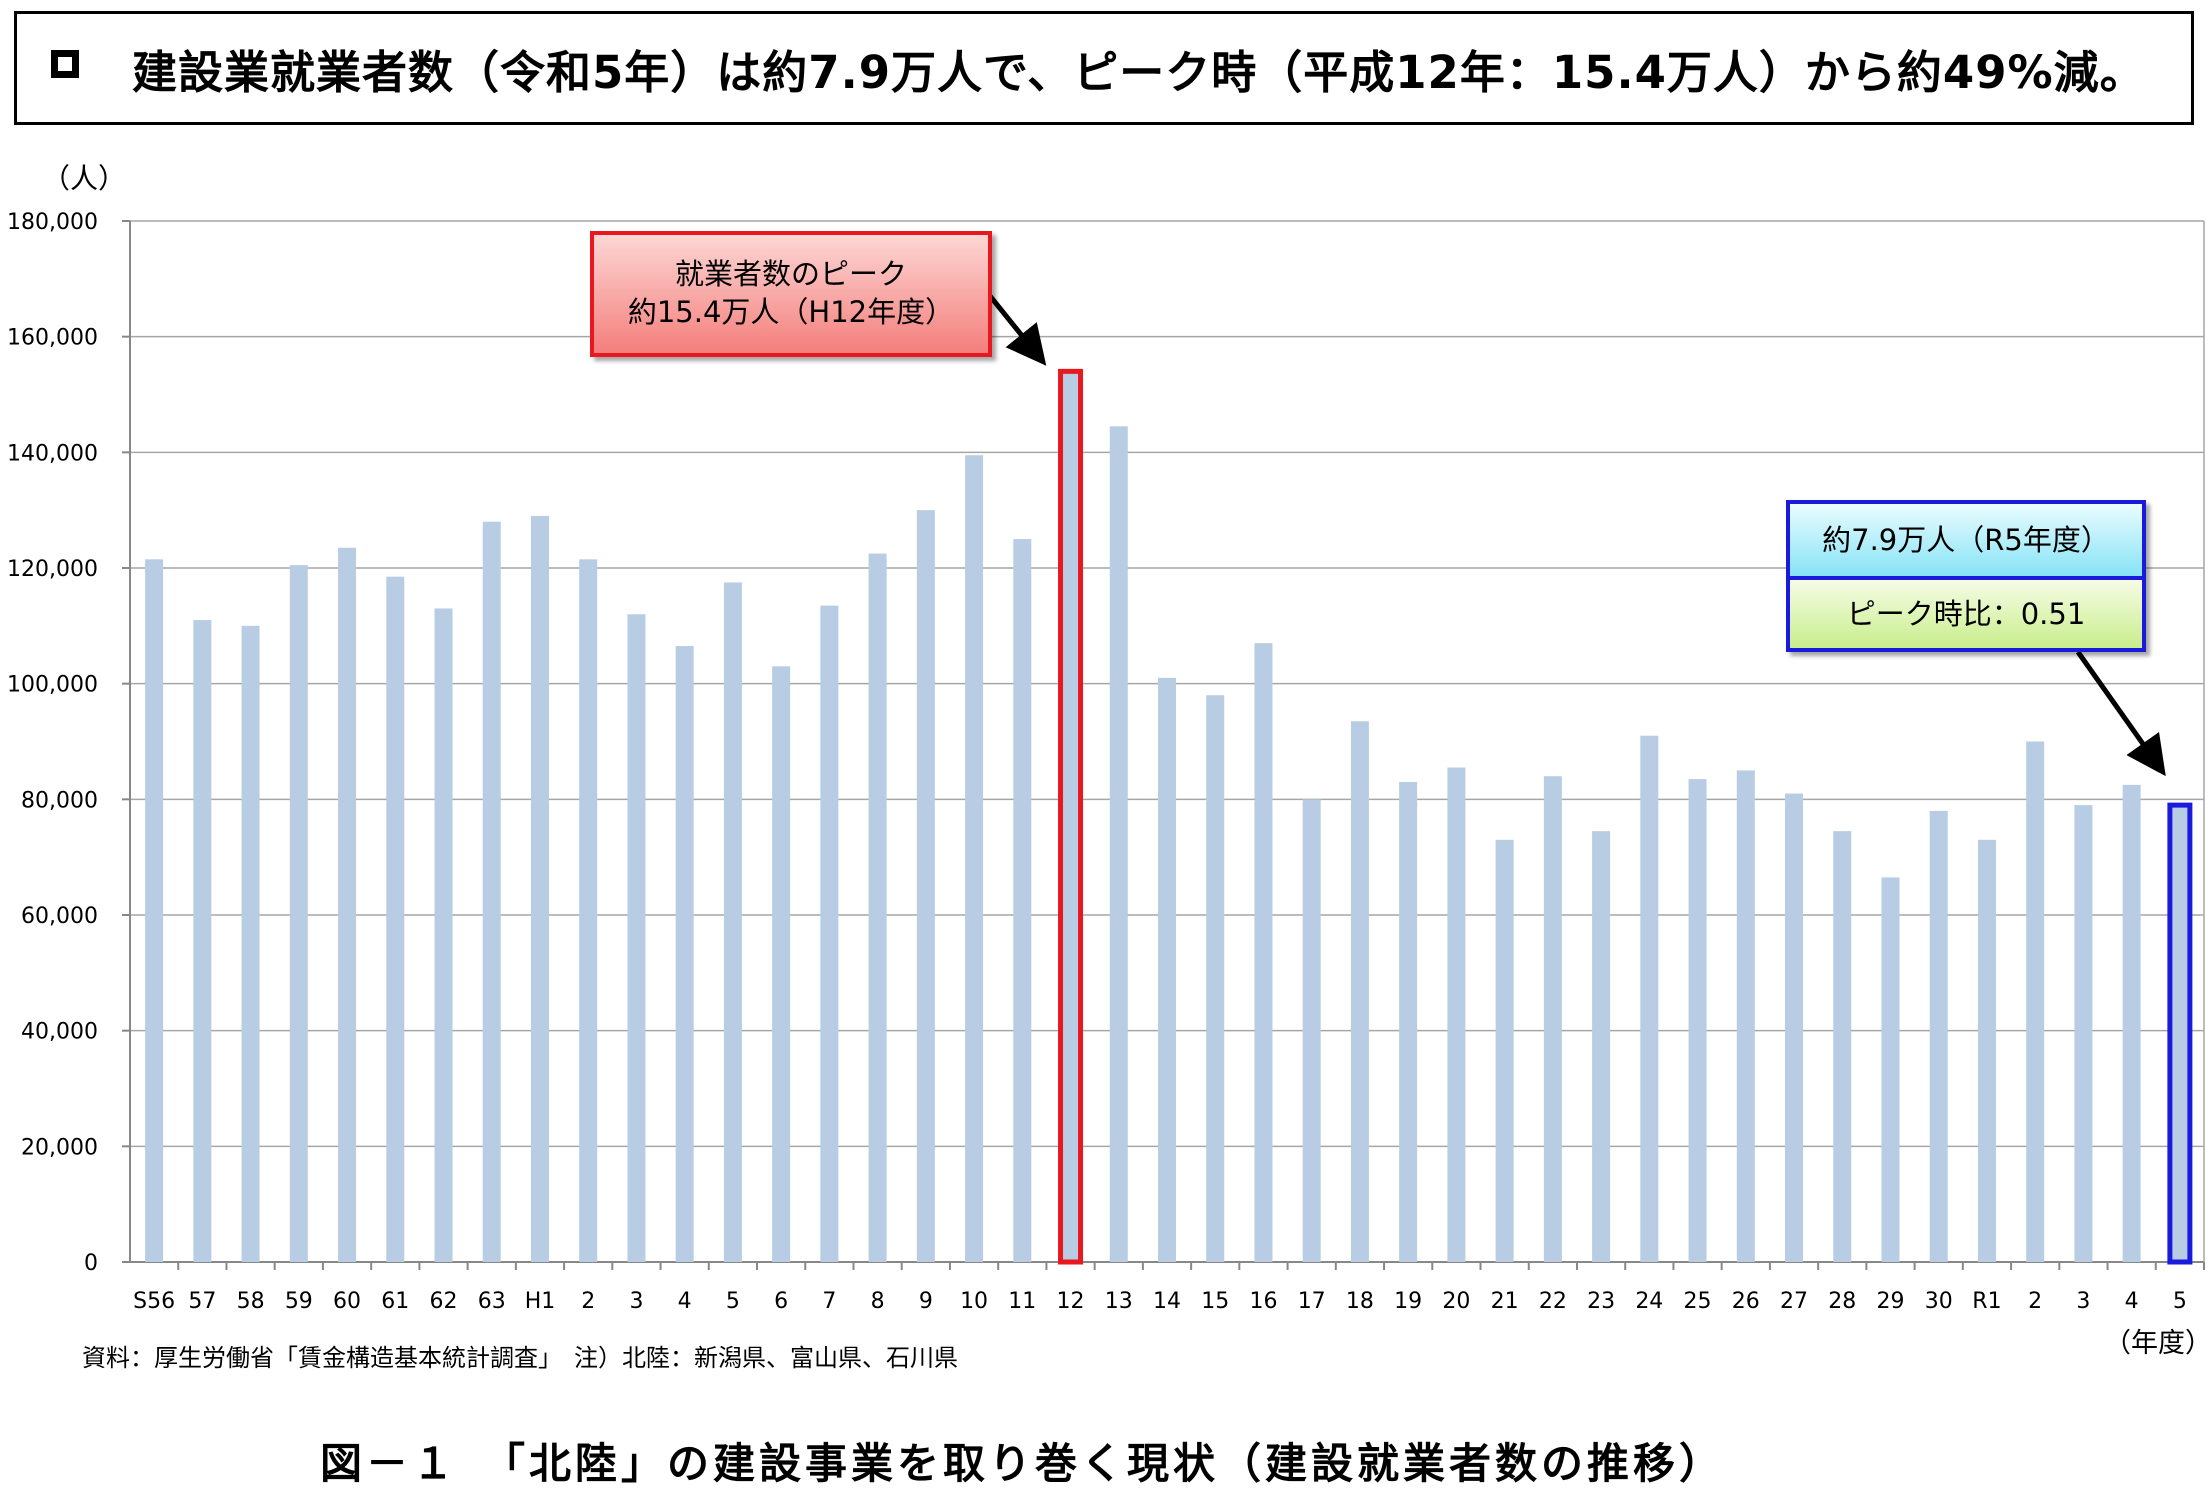 Image resolution: width=2212 pixels, height=1491 pixels. I want to click on x-tick-label: 8, so click(878, 1301).